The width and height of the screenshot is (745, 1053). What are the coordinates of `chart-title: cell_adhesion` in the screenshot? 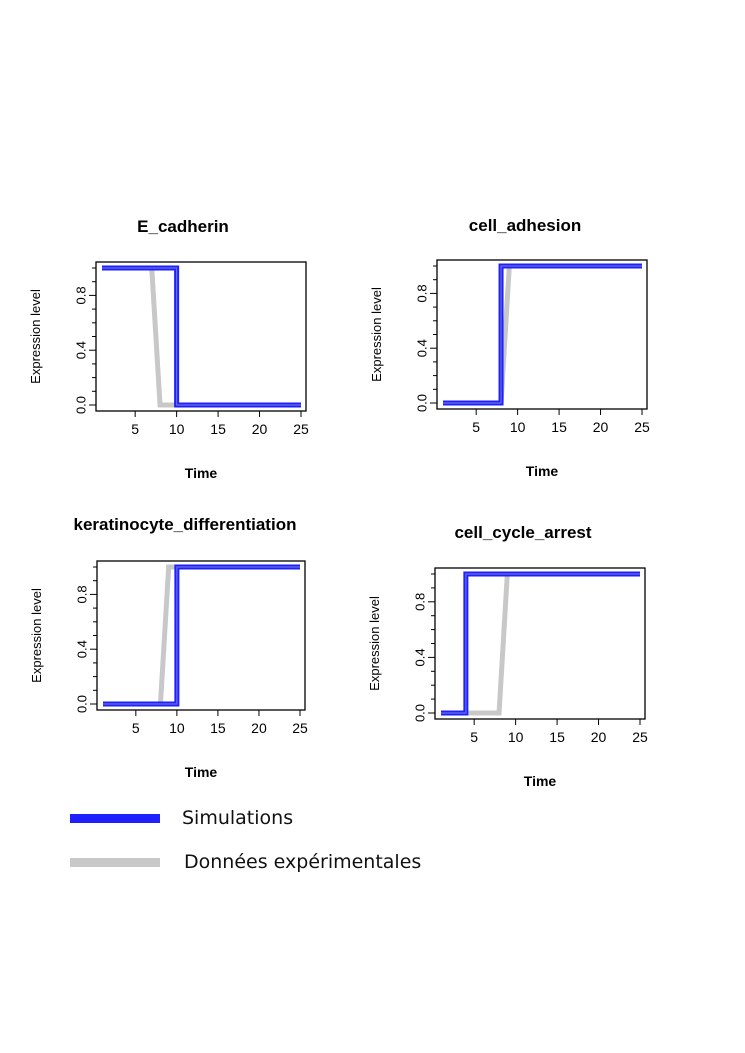 It's located at (525, 225).